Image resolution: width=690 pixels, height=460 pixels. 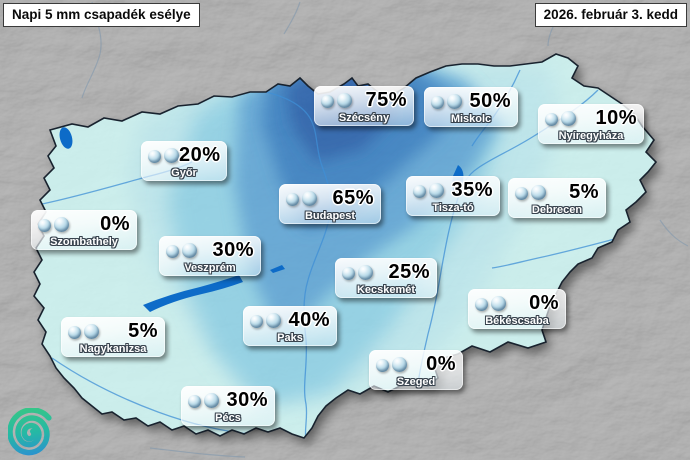 I want to click on map-title: Napi 5 mm csapadék esélye, so click(x=101, y=15).